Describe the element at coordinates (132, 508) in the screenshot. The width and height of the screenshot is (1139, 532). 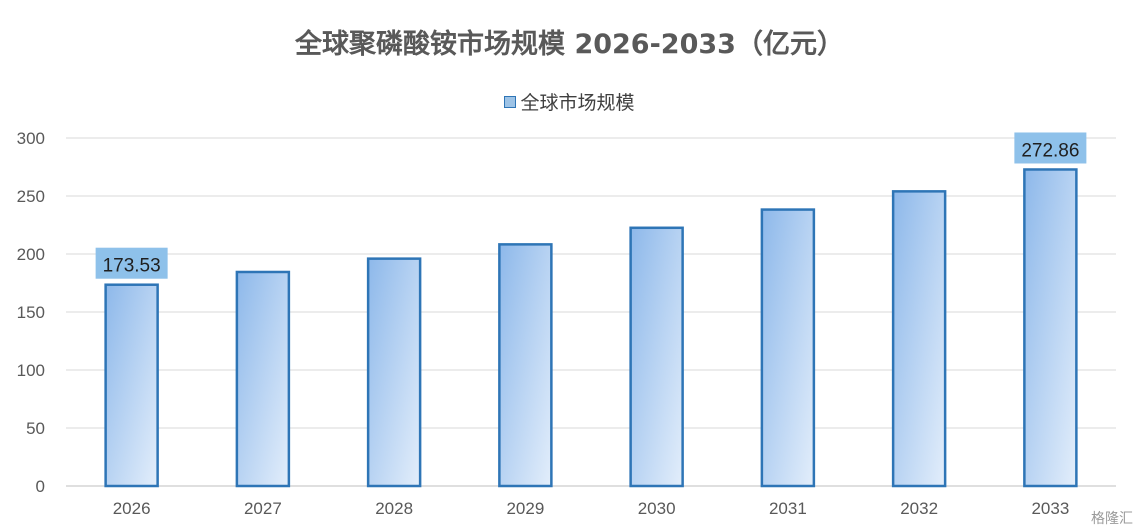
I see `x-tick-label-2026: 2026` at that location.